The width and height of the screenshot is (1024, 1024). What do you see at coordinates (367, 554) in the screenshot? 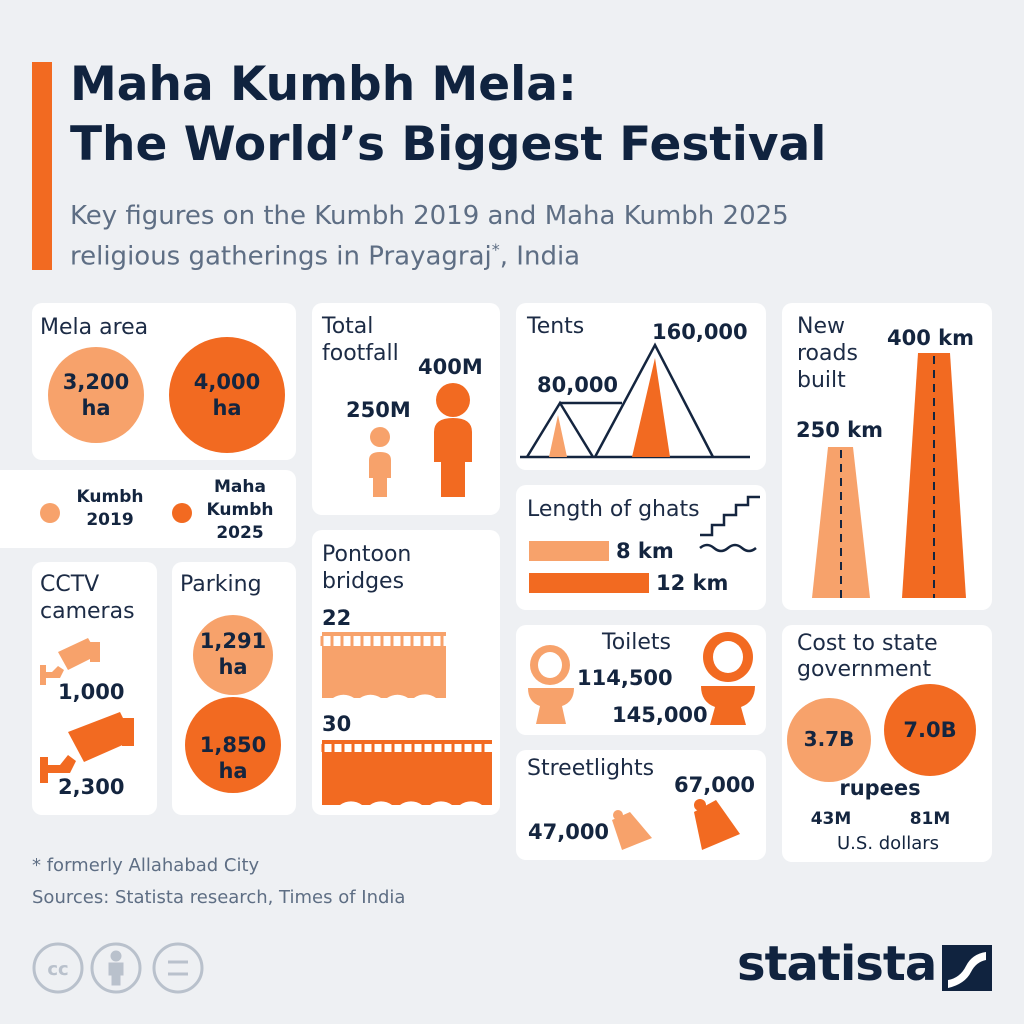
I see `panel-title: Pontoon` at bounding box center [367, 554].